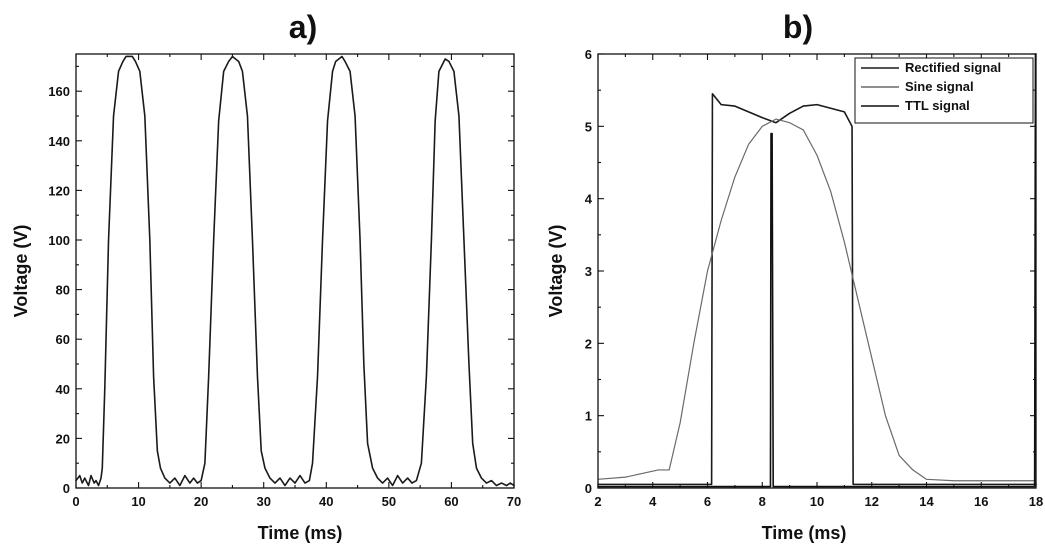 Image resolution: width=1045 pixels, height=547 pixels. What do you see at coordinates (63, 339) in the screenshot?
I see `y-tick-label: 60` at bounding box center [63, 339].